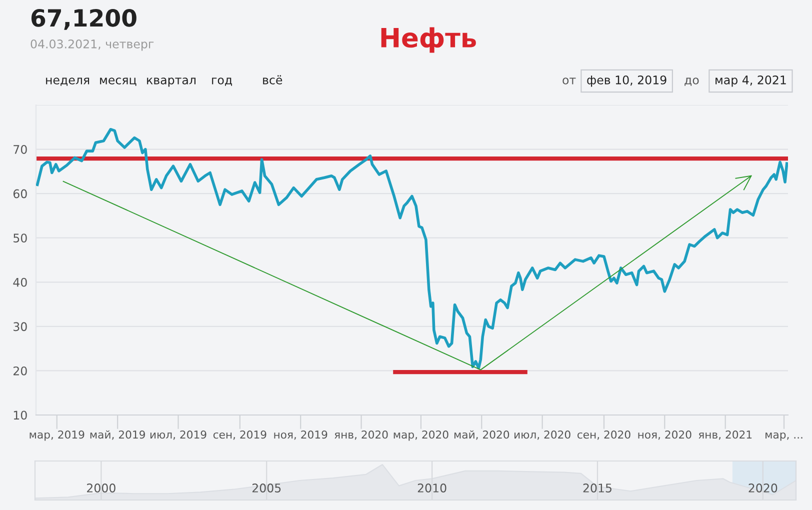 The image size is (812, 510). I want to click on x-tick-label: 2005, so click(266, 488).